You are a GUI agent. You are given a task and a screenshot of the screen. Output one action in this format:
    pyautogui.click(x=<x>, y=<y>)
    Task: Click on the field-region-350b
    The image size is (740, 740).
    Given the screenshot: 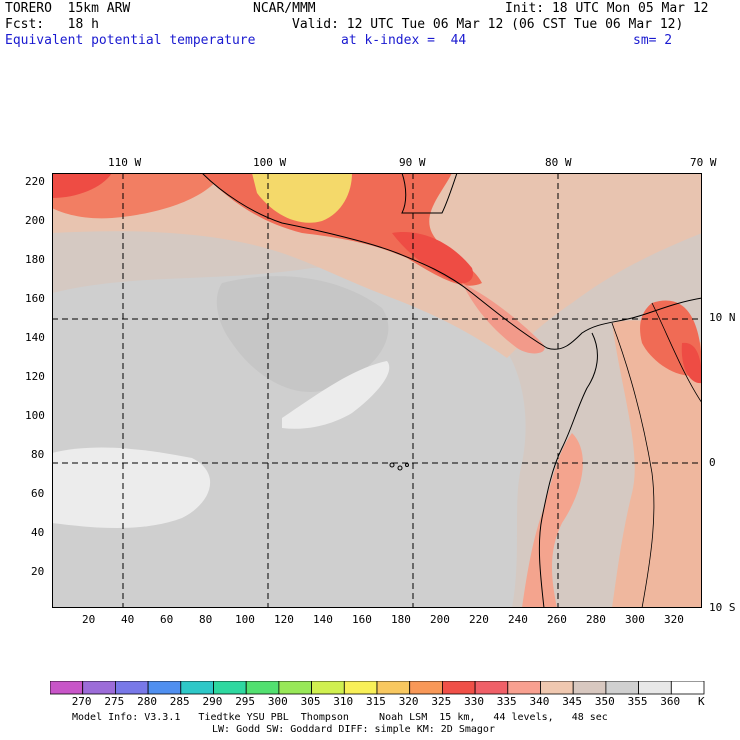 What is the action you would take?
    pyautogui.click(x=302, y=334)
    